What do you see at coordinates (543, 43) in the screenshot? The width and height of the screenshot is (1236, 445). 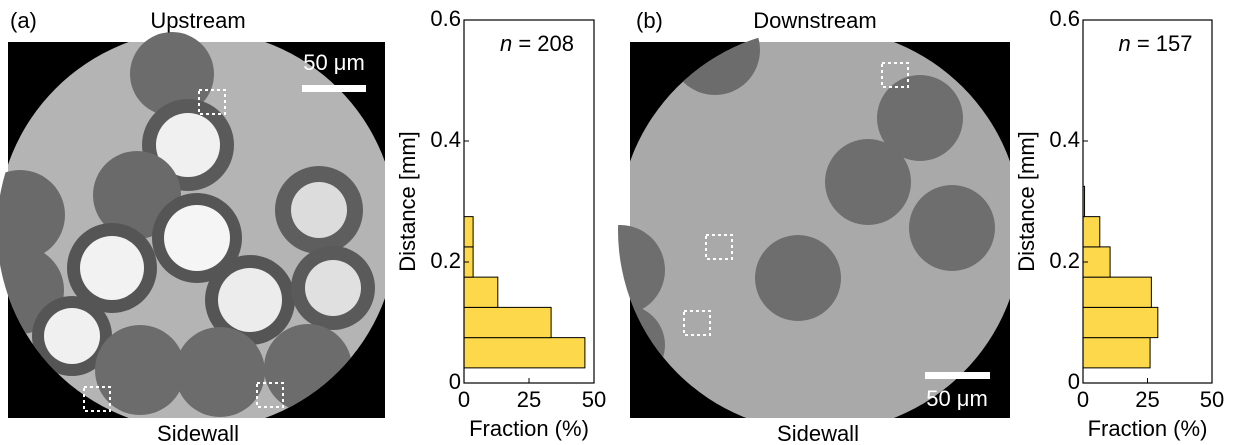 I see `annotation-text: = 208` at bounding box center [543, 43].